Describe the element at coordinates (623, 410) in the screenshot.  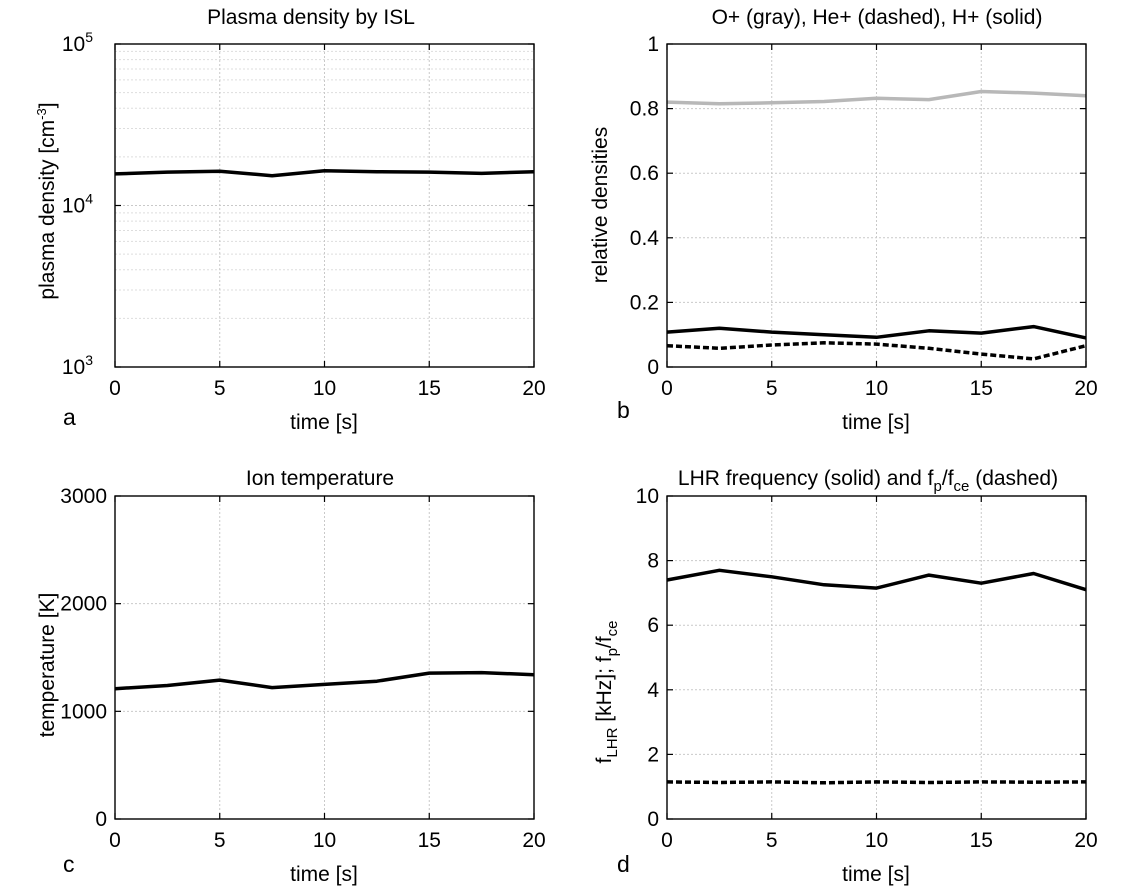
I see `panel-b-letter: b` at that location.